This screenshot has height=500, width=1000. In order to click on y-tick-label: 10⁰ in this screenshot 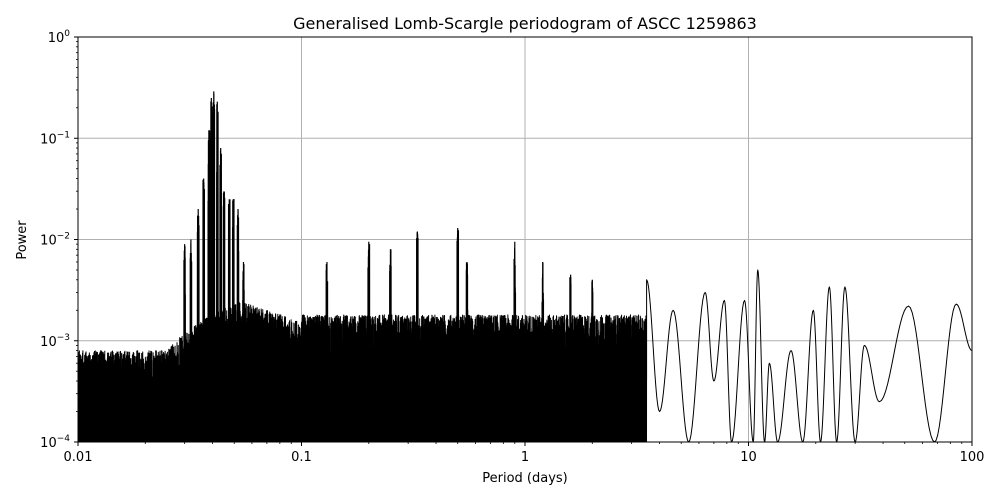, I will do `click(59, 37)`.